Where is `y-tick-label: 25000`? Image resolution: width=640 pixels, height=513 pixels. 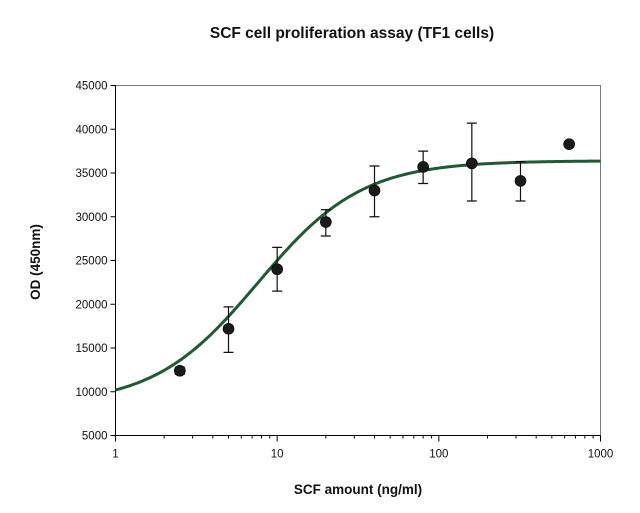
y-tick-label: 25000 is located at coordinates (92, 262).